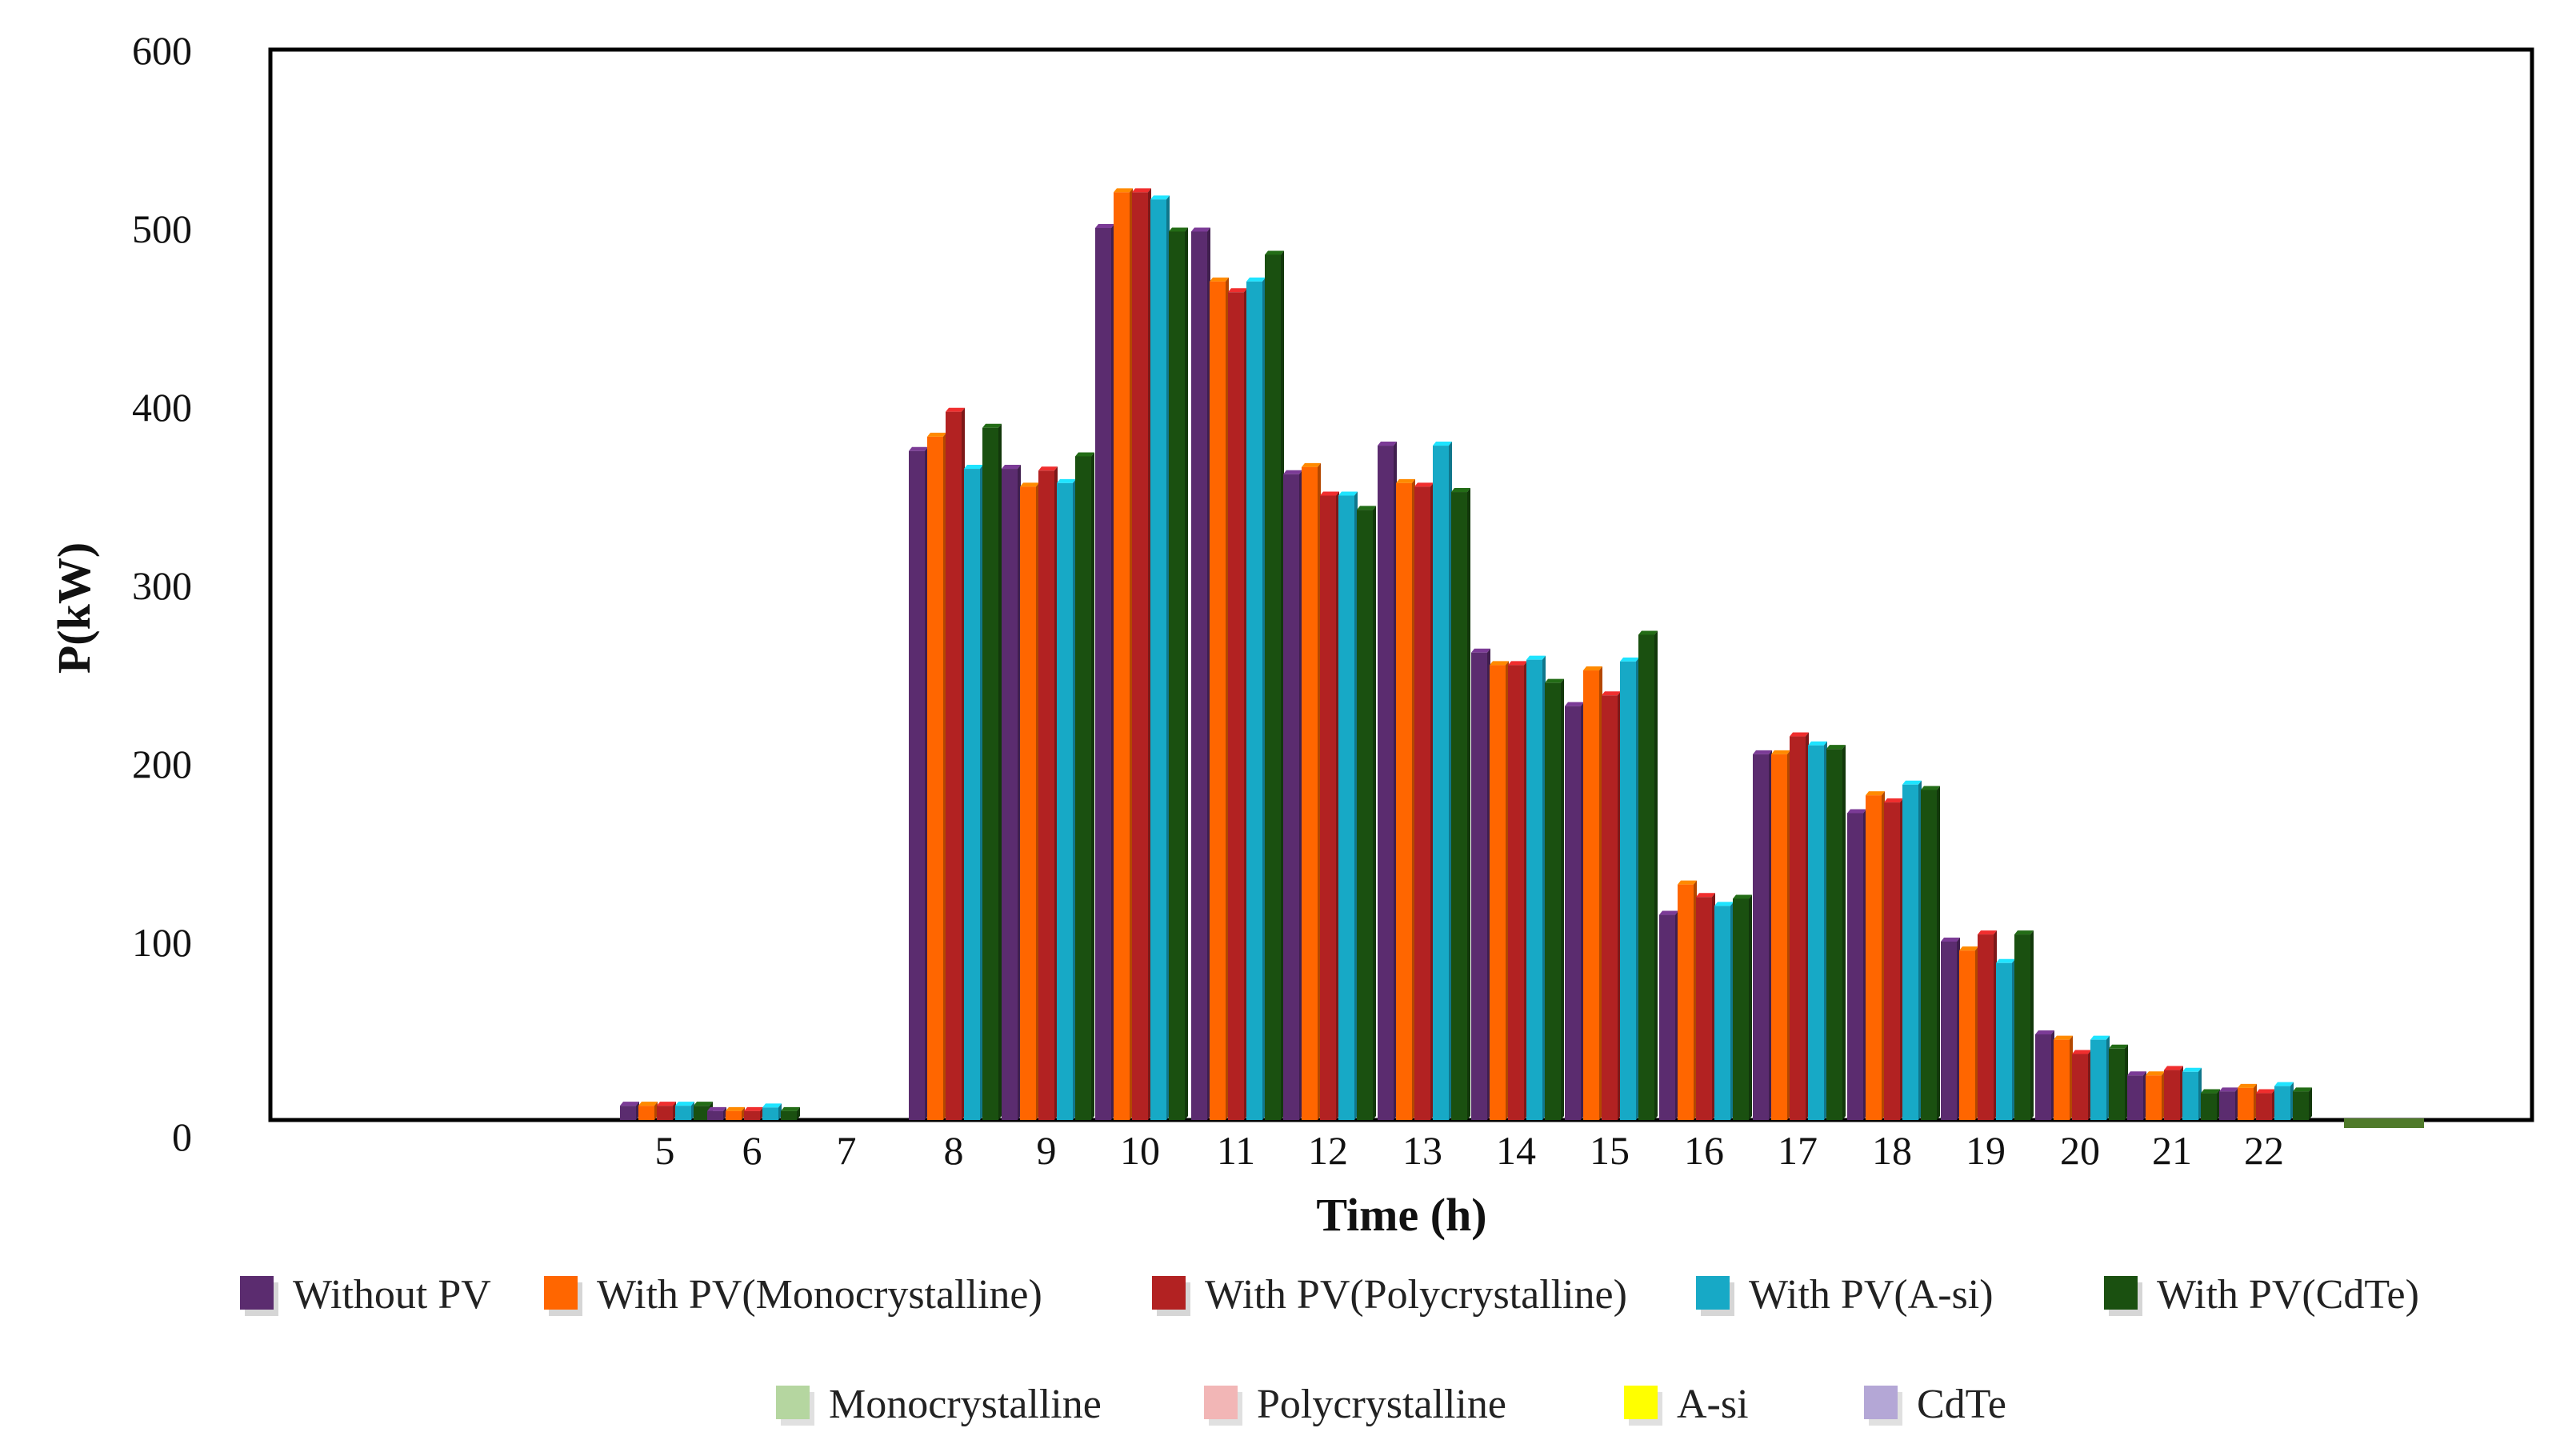  I want to click on x-tick-label: 9, so click(1047, 1150).